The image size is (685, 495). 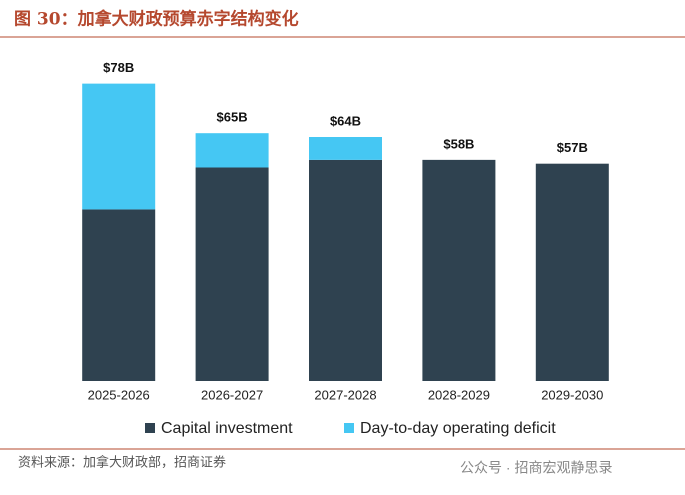 What do you see at coordinates (227, 428) in the screenshot?
I see `legend-label: Capital investment` at bounding box center [227, 428].